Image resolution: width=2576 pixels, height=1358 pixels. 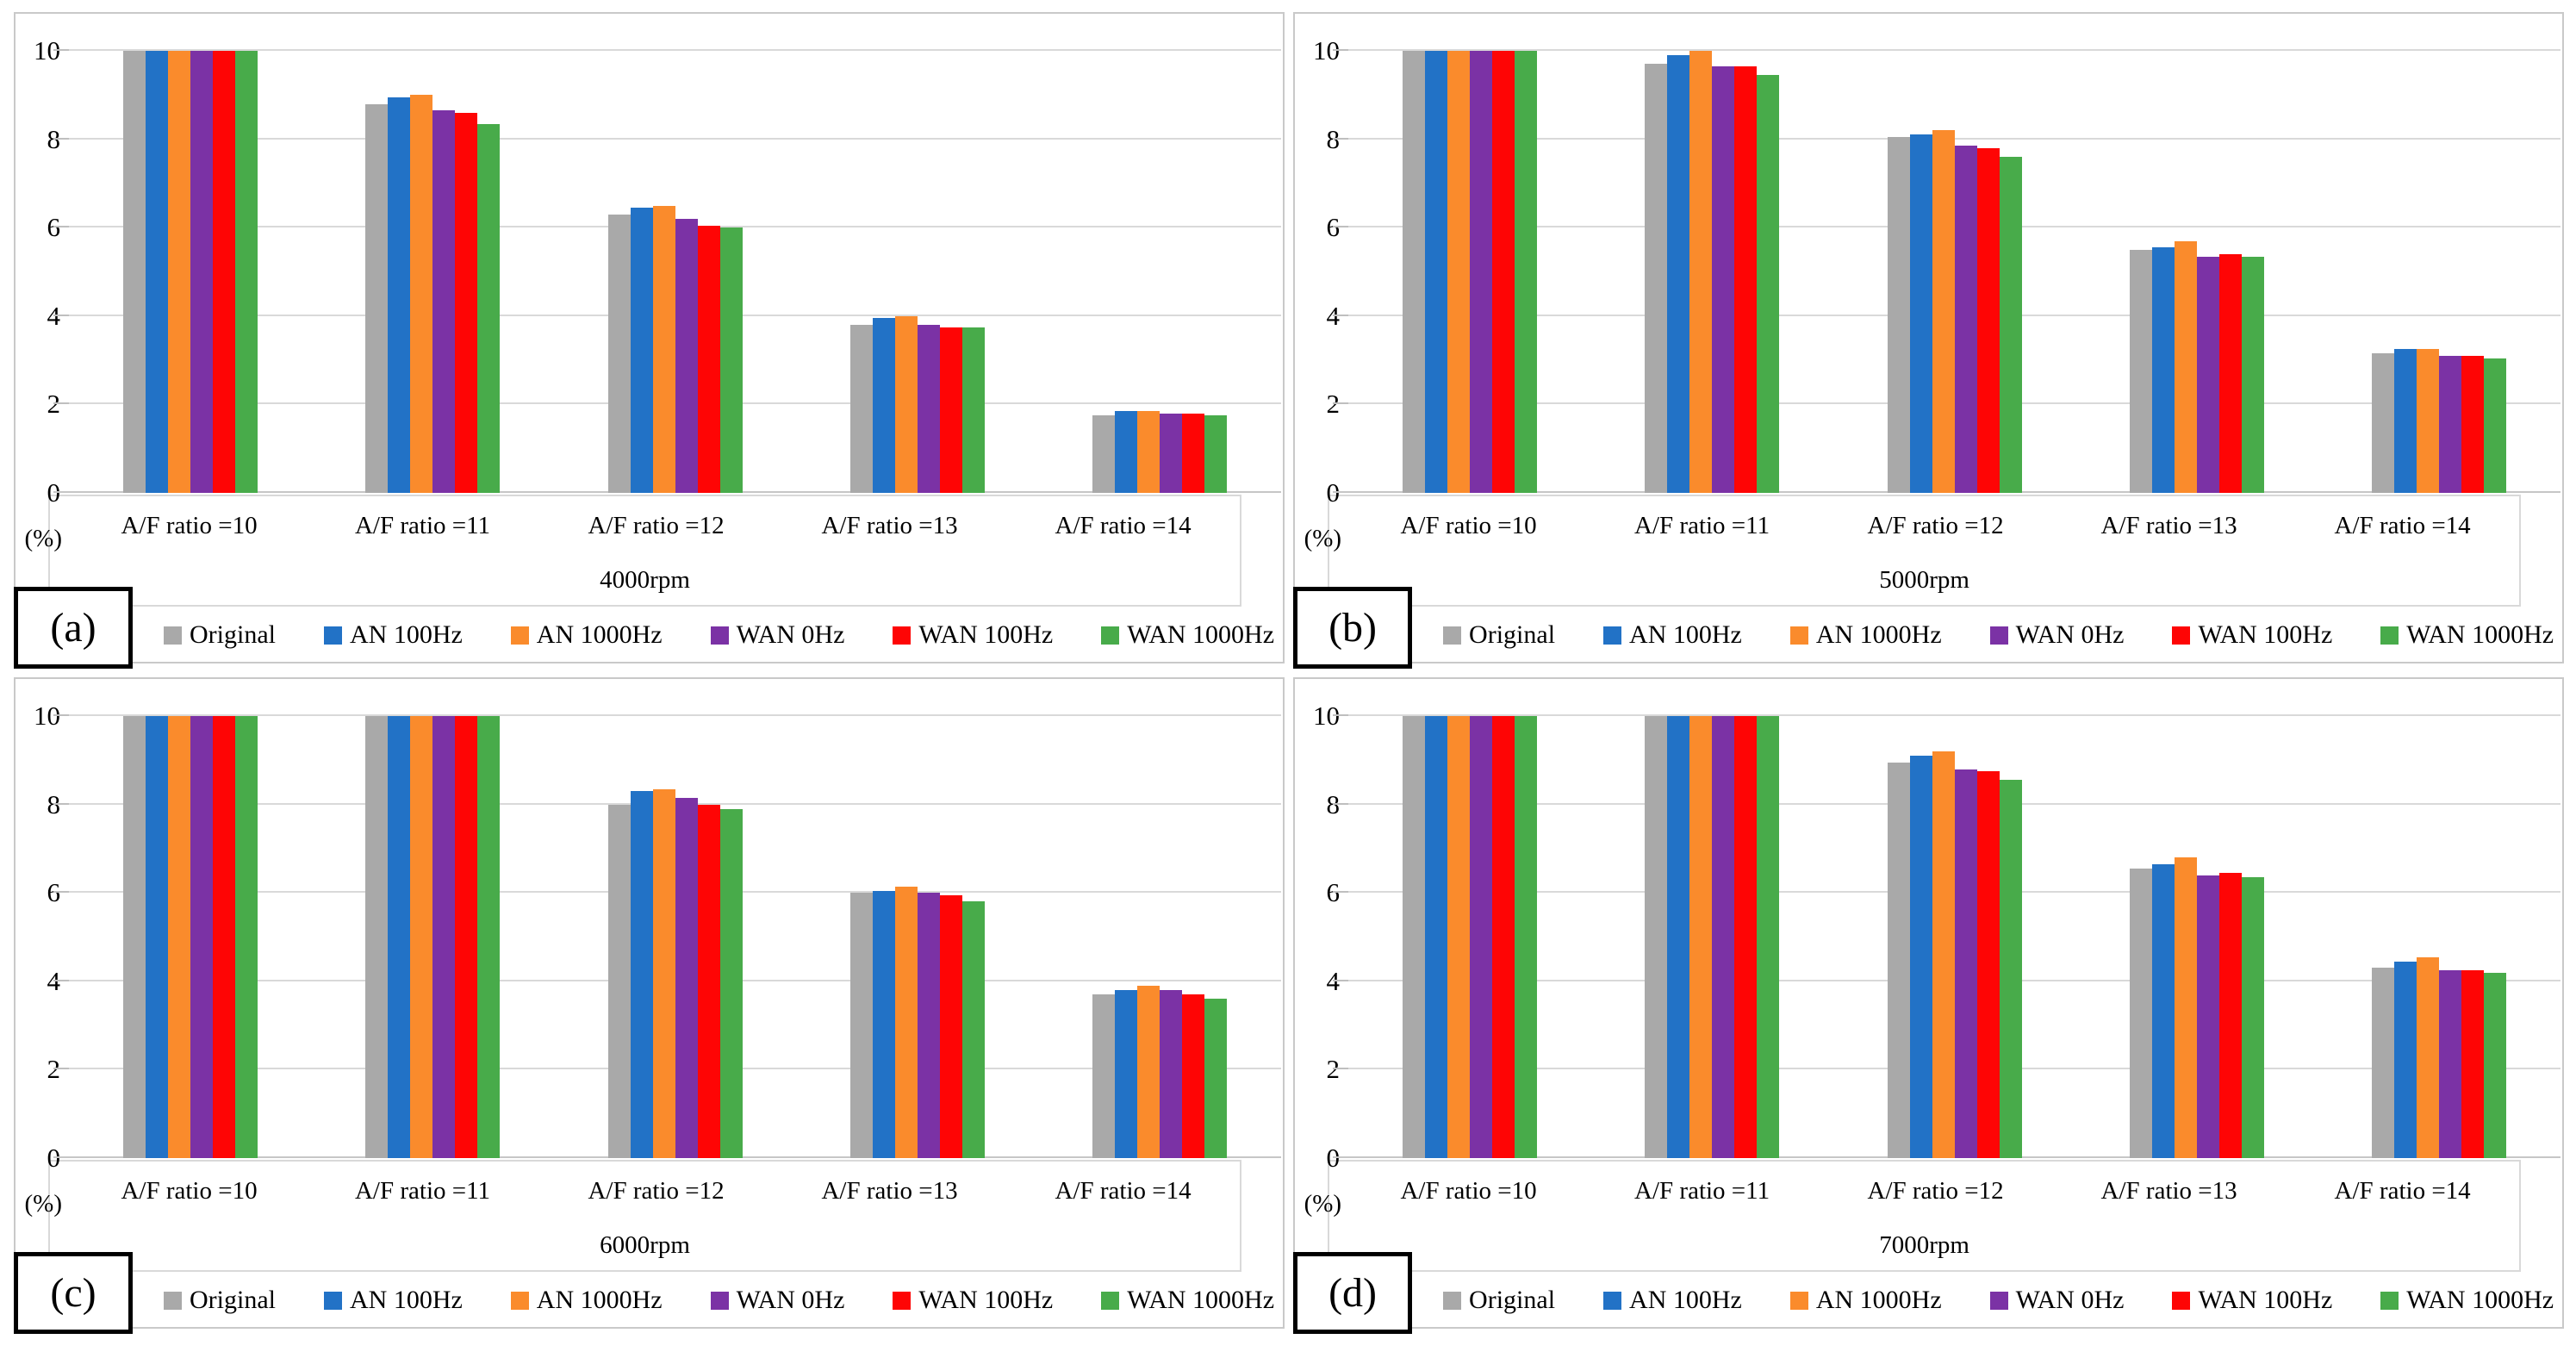 I want to click on x-axis-title: 5000rpm, so click(x=1924, y=580).